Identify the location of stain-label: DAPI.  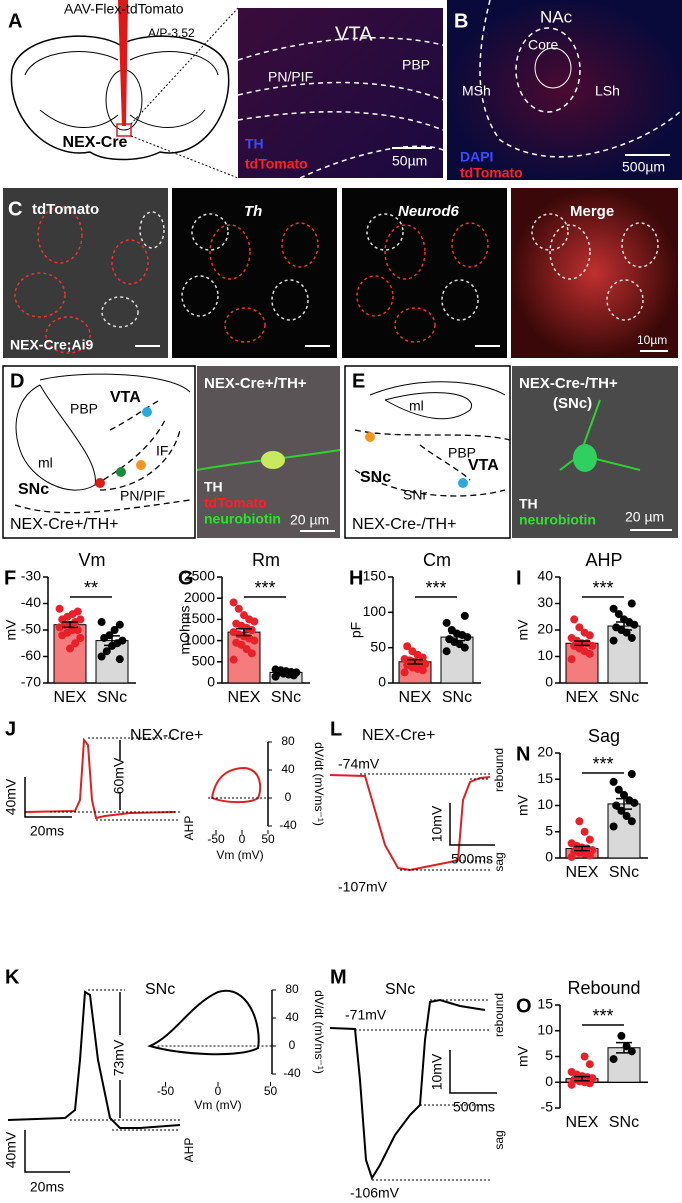
(476, 157).